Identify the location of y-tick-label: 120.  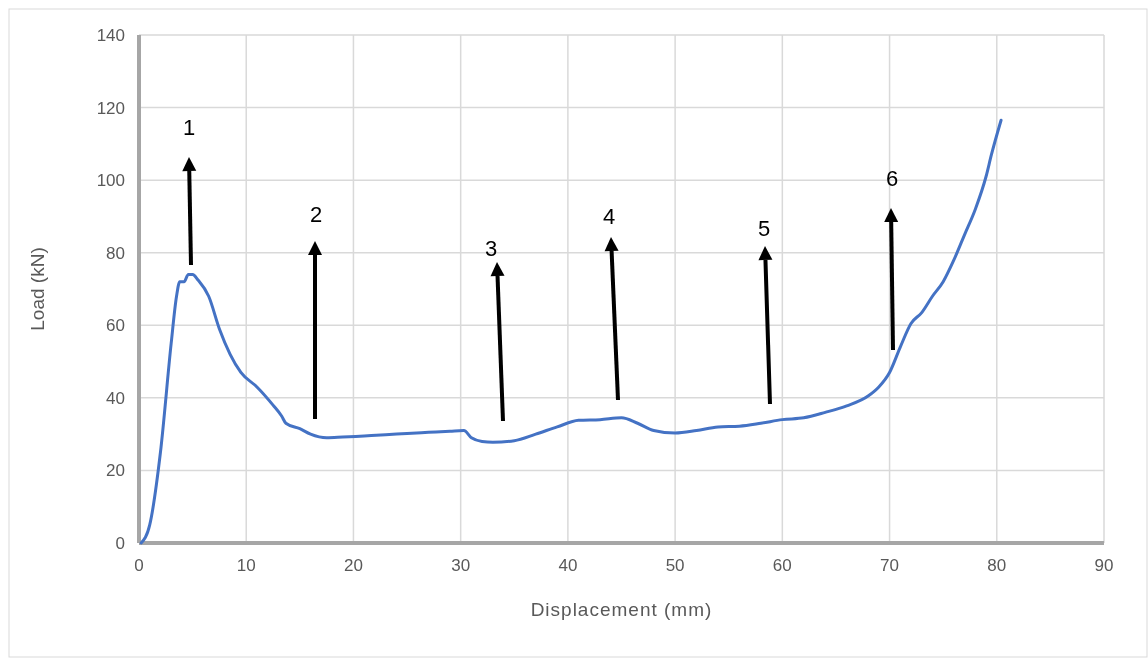
(110, 108).